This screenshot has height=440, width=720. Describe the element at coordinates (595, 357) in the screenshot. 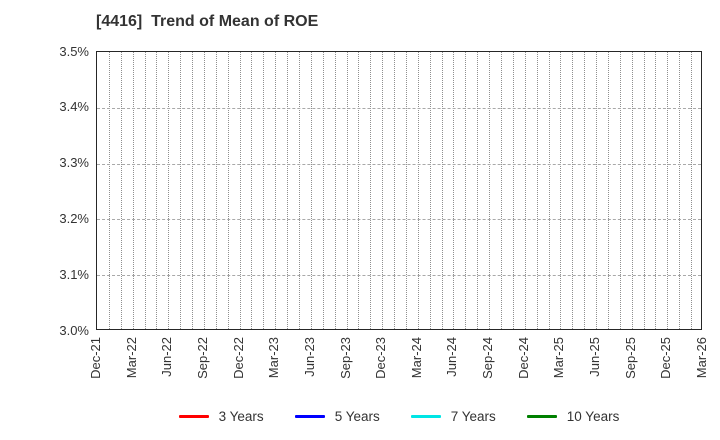

I see `x-tick-label: Jun-25` at that location.